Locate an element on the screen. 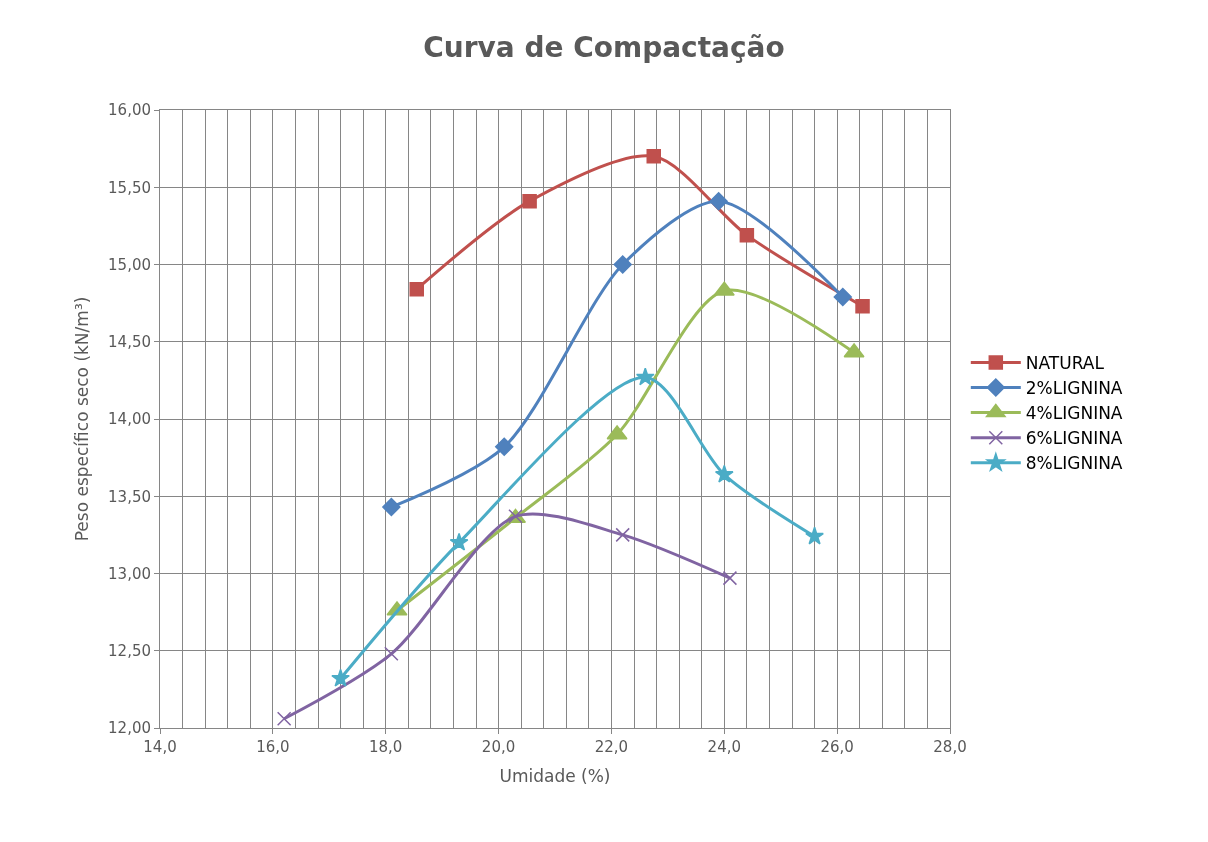 This screenshot has width=1208, height=842. y-tick-label: 15,50 is located at coordinates (129, 187).